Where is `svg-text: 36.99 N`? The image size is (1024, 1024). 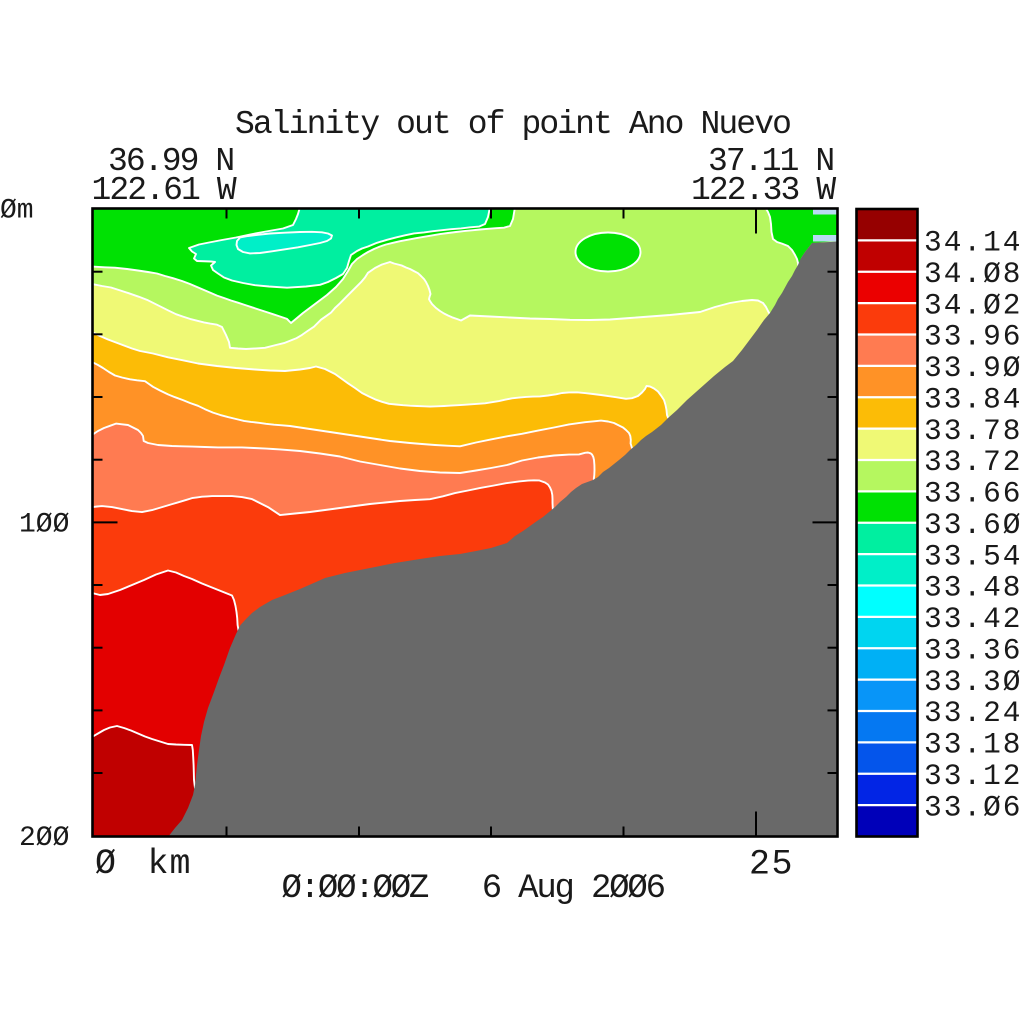 svg-text: 36.99 N is located at coordinates (170, 161).